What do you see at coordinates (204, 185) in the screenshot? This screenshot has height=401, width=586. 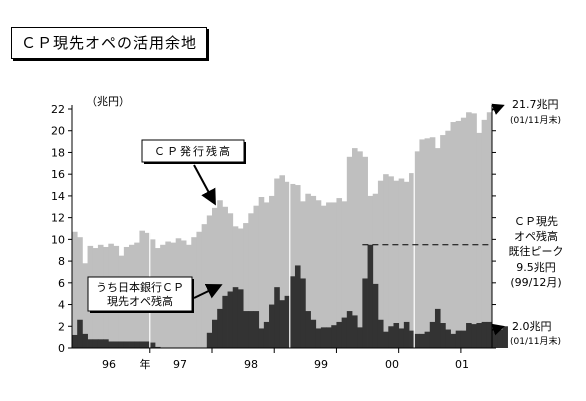 I see `issuance-arrow` at bounding box center [204, 185].